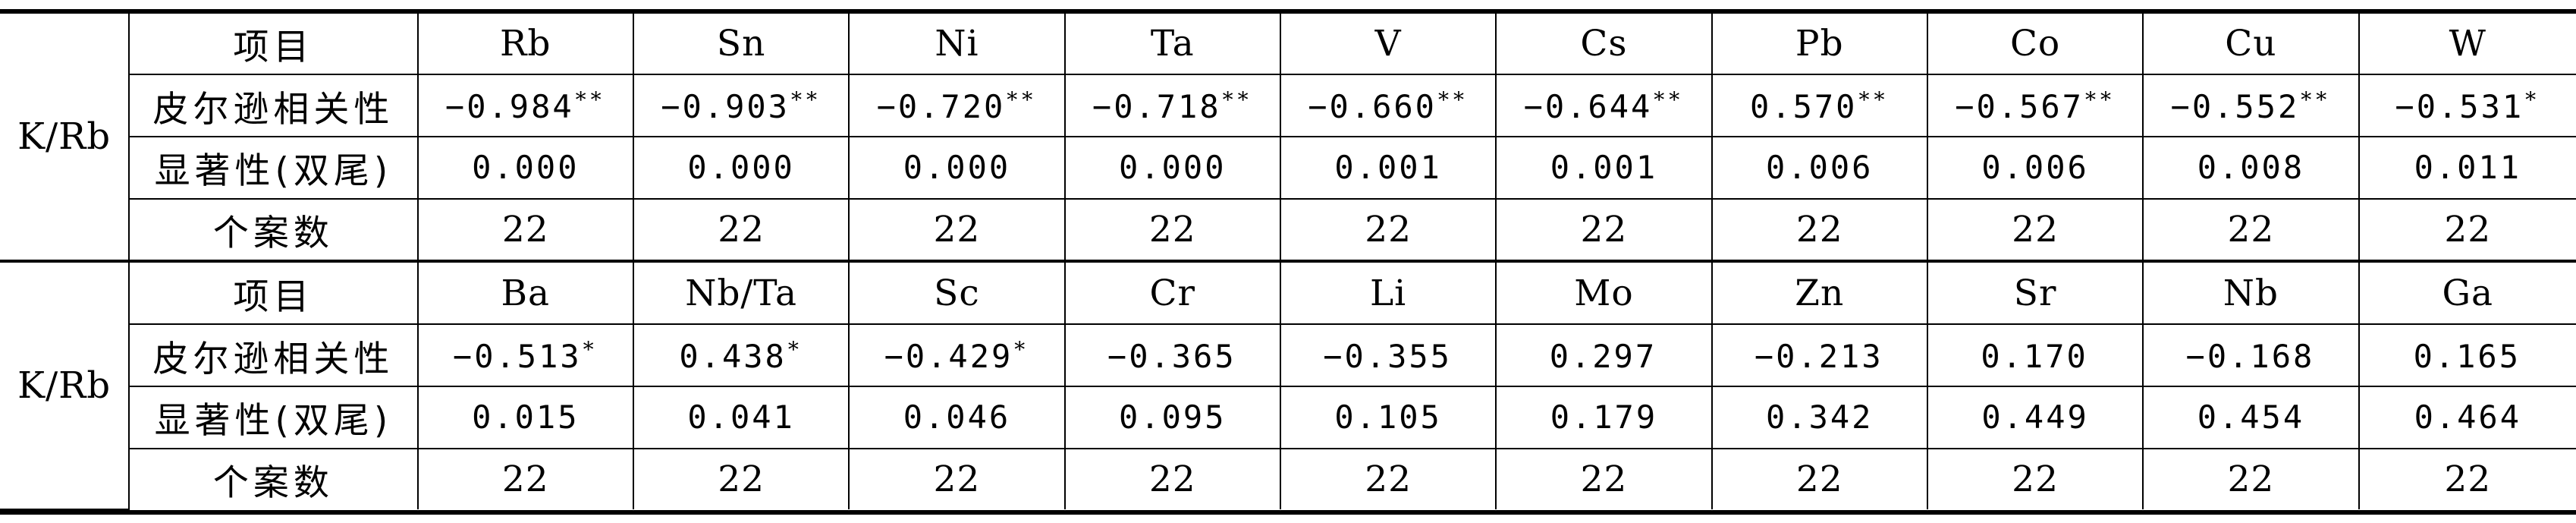 This screenshot has height=523, width=2576. Describe the element at coordinates (957, 45) in the screenshot. I see `element-header-cell: Ni` at that location.